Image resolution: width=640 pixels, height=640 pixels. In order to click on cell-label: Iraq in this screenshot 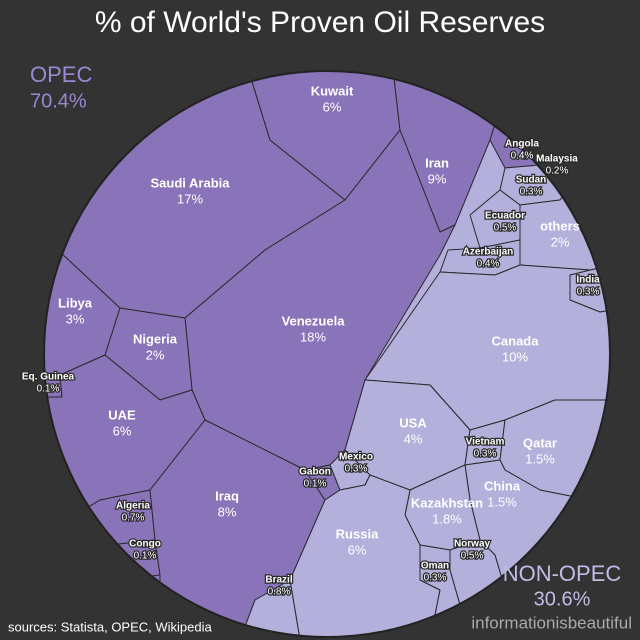, I will do `click(227, 495)`.